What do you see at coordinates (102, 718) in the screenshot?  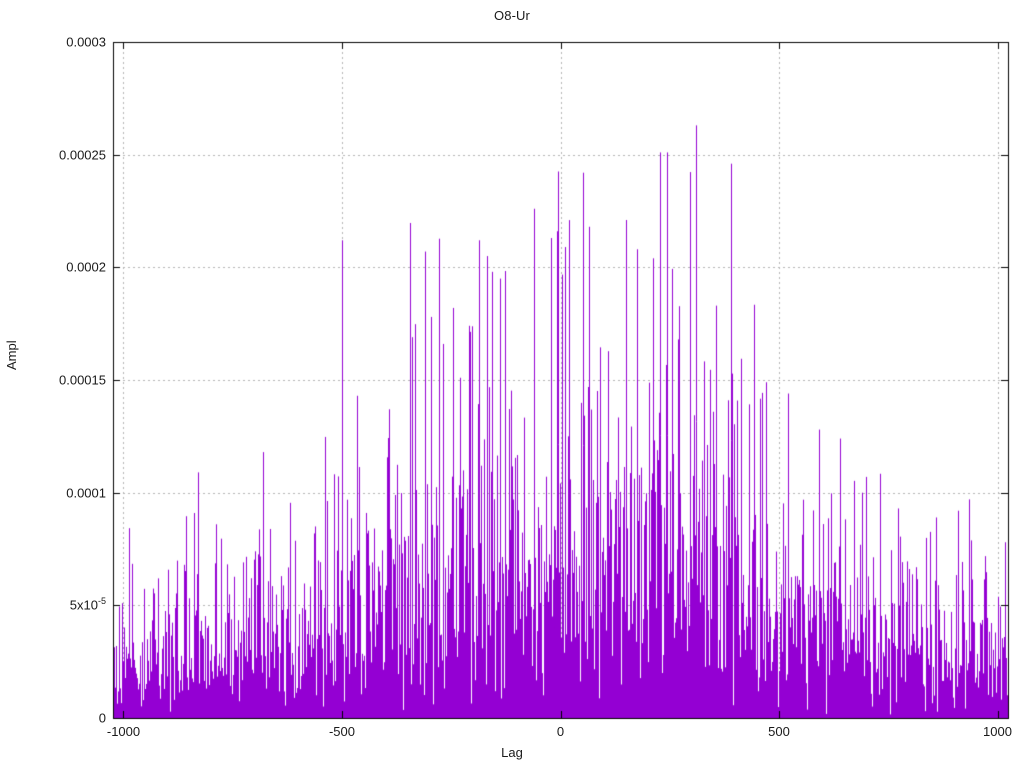 I see `y-tick-label: 0` at bounding box center [102, 718].